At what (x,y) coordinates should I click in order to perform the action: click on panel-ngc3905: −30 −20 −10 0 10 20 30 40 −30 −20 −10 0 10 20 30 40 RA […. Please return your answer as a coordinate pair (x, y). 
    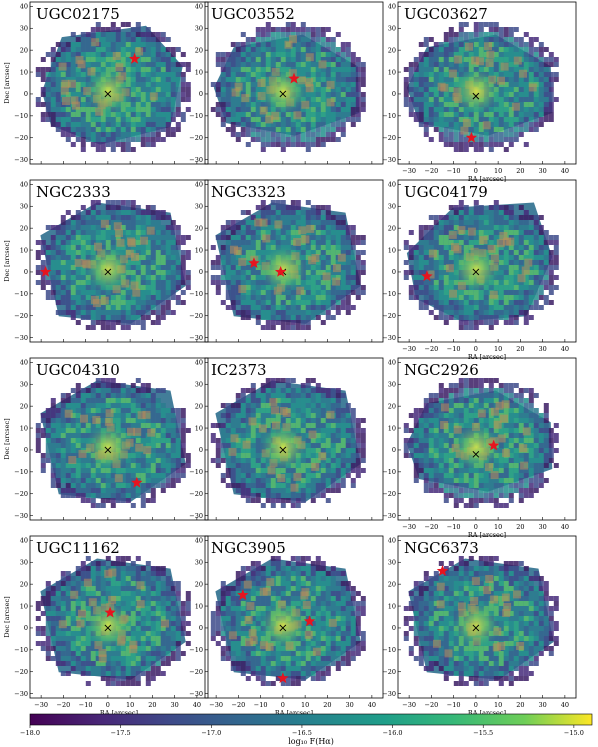
    Looking at the image, I should click on (286, 626).